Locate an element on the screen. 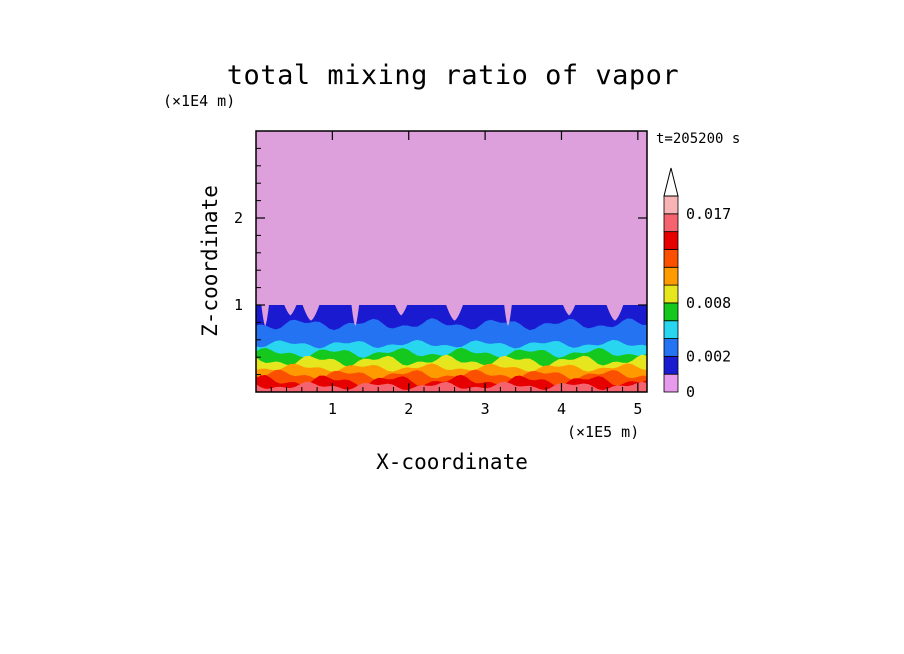 This screenshot has height=654, width=904. y-axis-title: Z-coordinate is located at coordinates (210, 261).